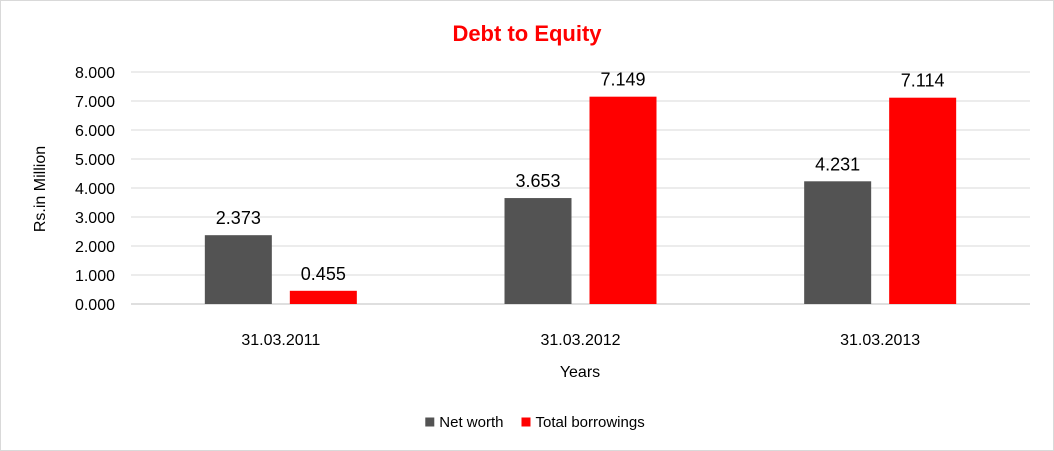 This screenshot has height=451, width=1054. I want to click on legend-label: Total borrowings, so click(589, 422).